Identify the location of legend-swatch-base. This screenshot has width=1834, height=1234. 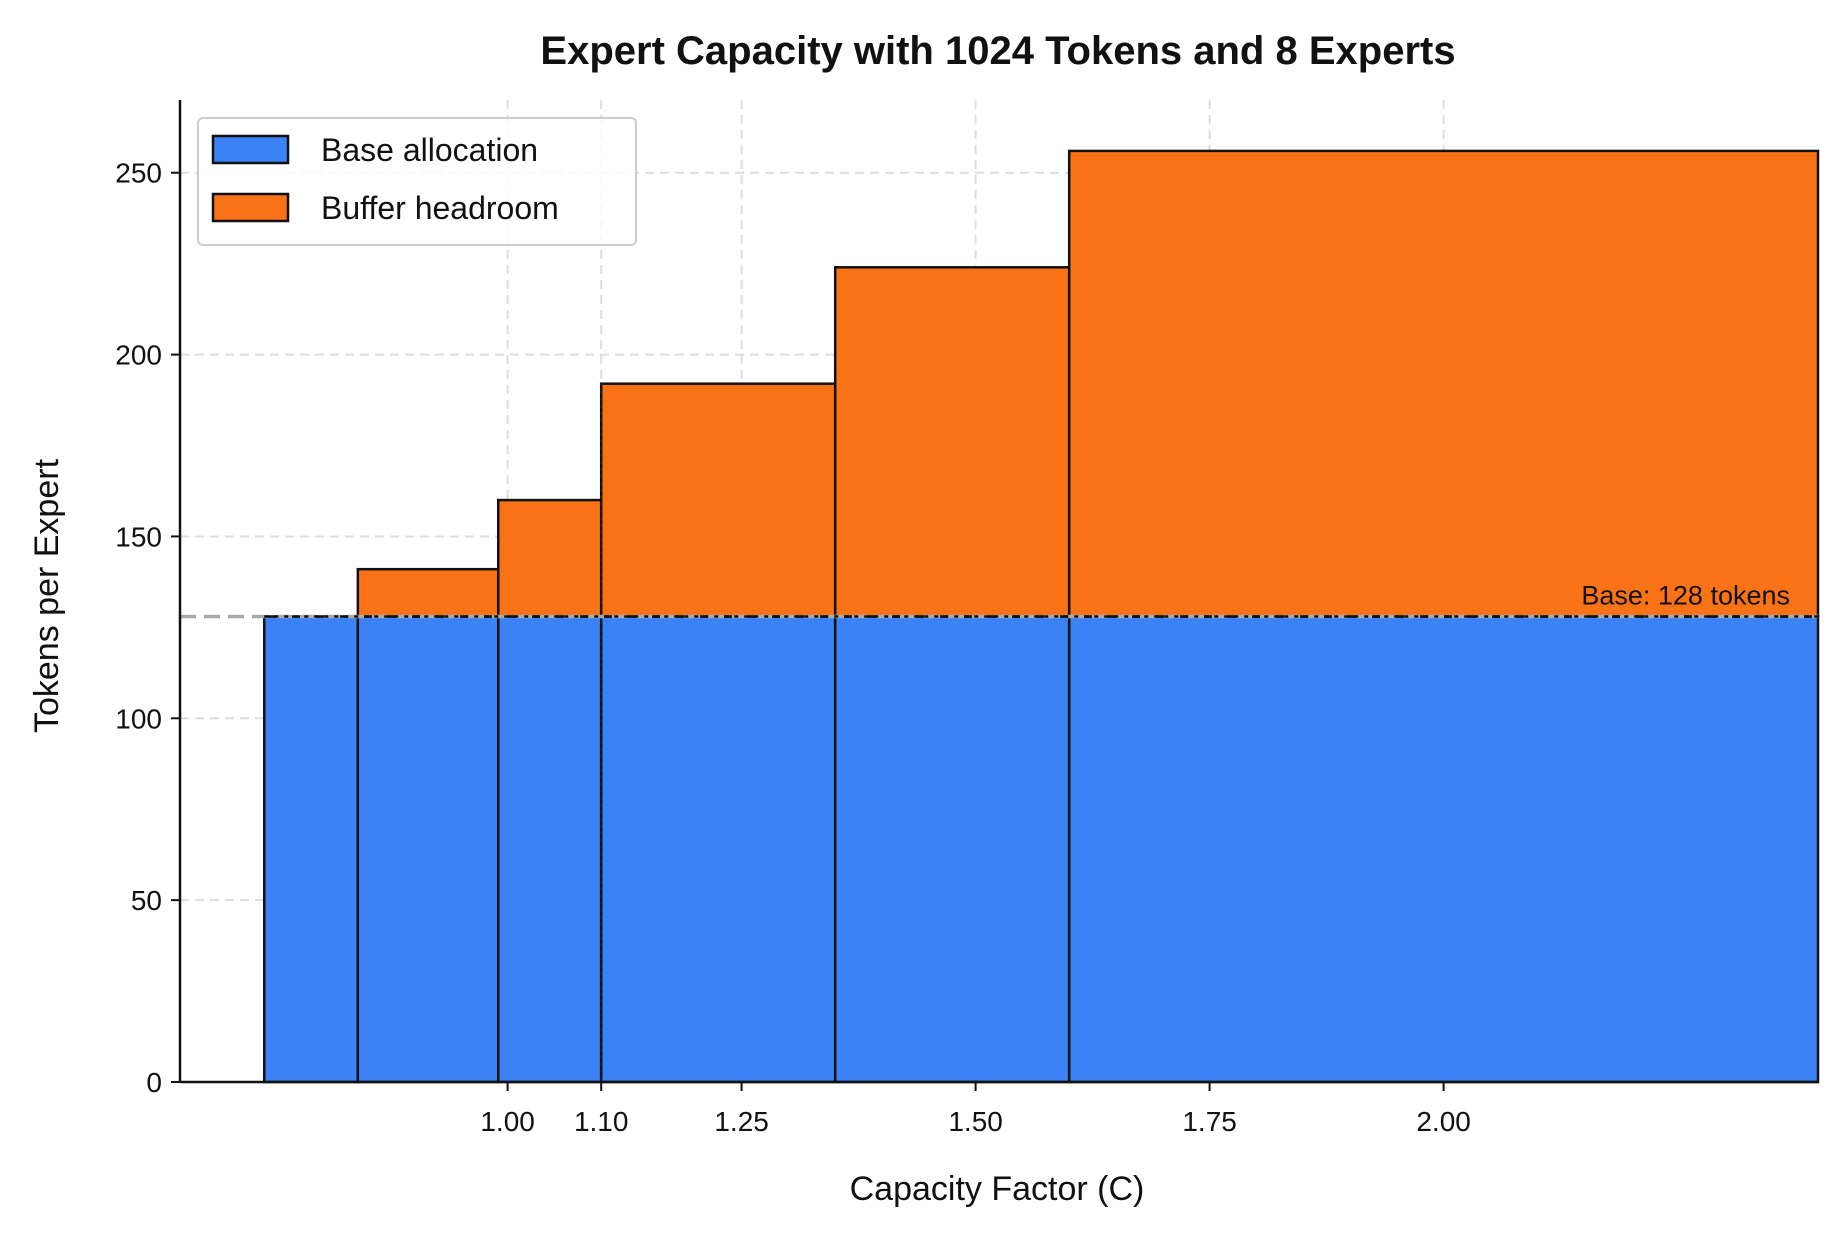
(250, 149).